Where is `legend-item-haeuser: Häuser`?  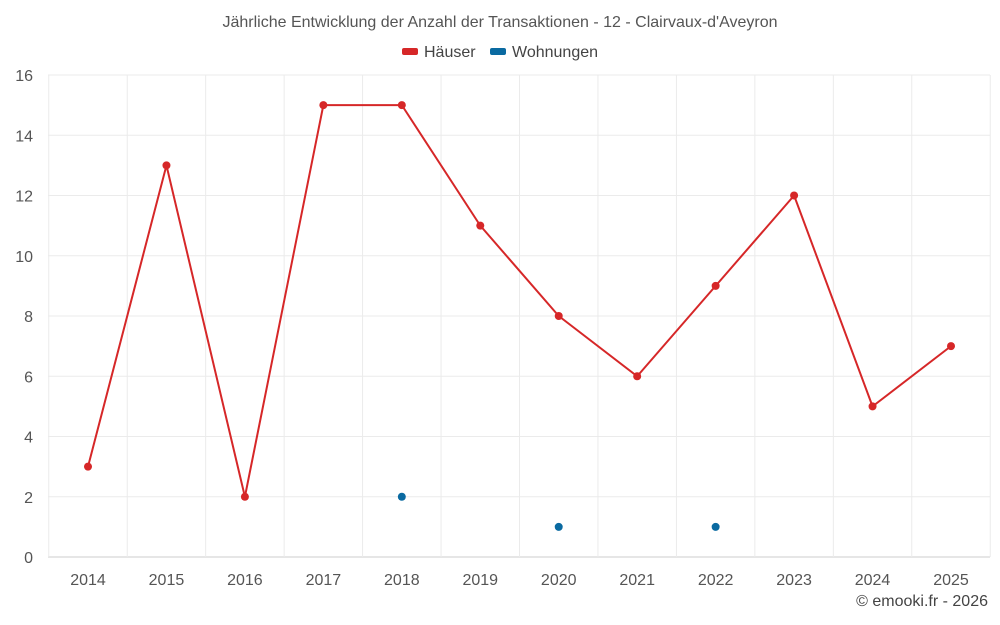
legend-item-haeuser: Häuser is located at coordinates (438, 53).